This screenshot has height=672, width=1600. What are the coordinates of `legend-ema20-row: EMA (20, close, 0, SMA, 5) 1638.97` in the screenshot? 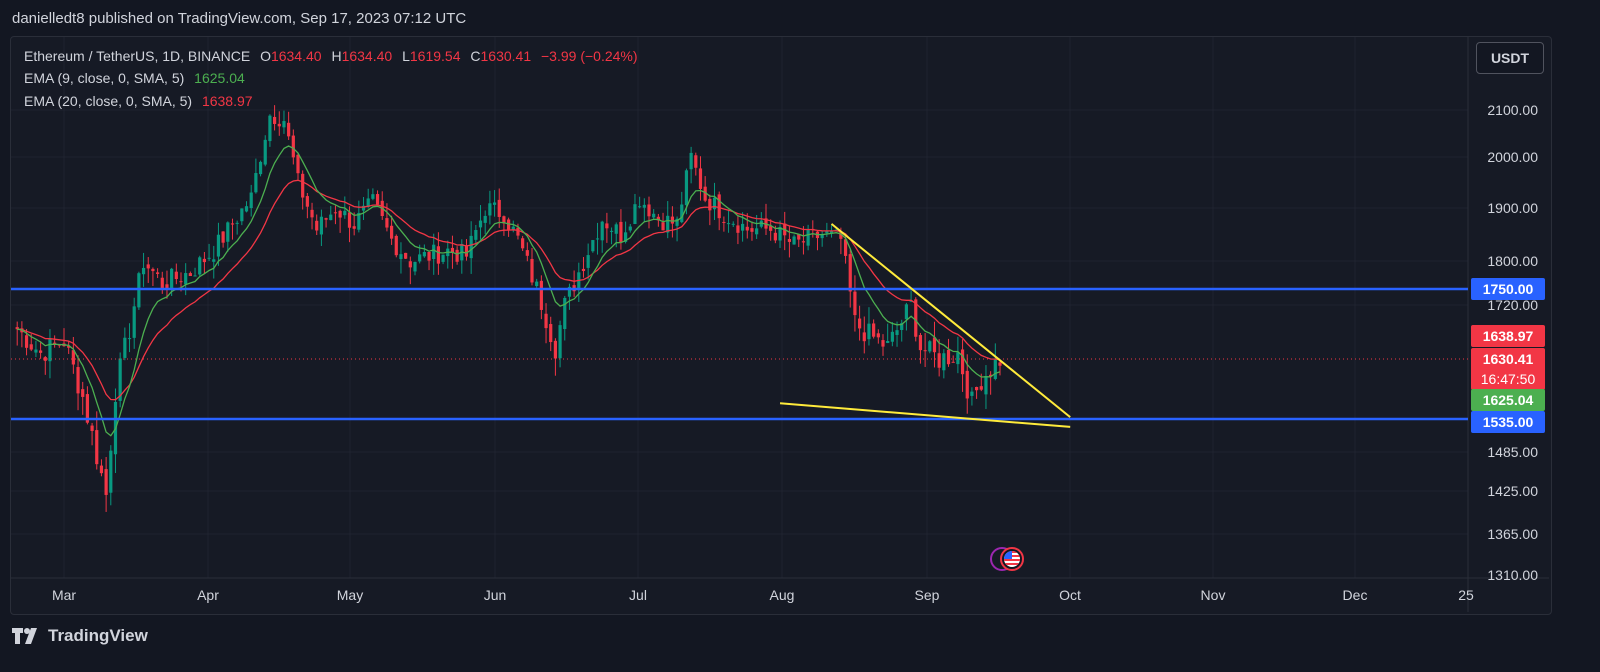 It's located at (138, 101).